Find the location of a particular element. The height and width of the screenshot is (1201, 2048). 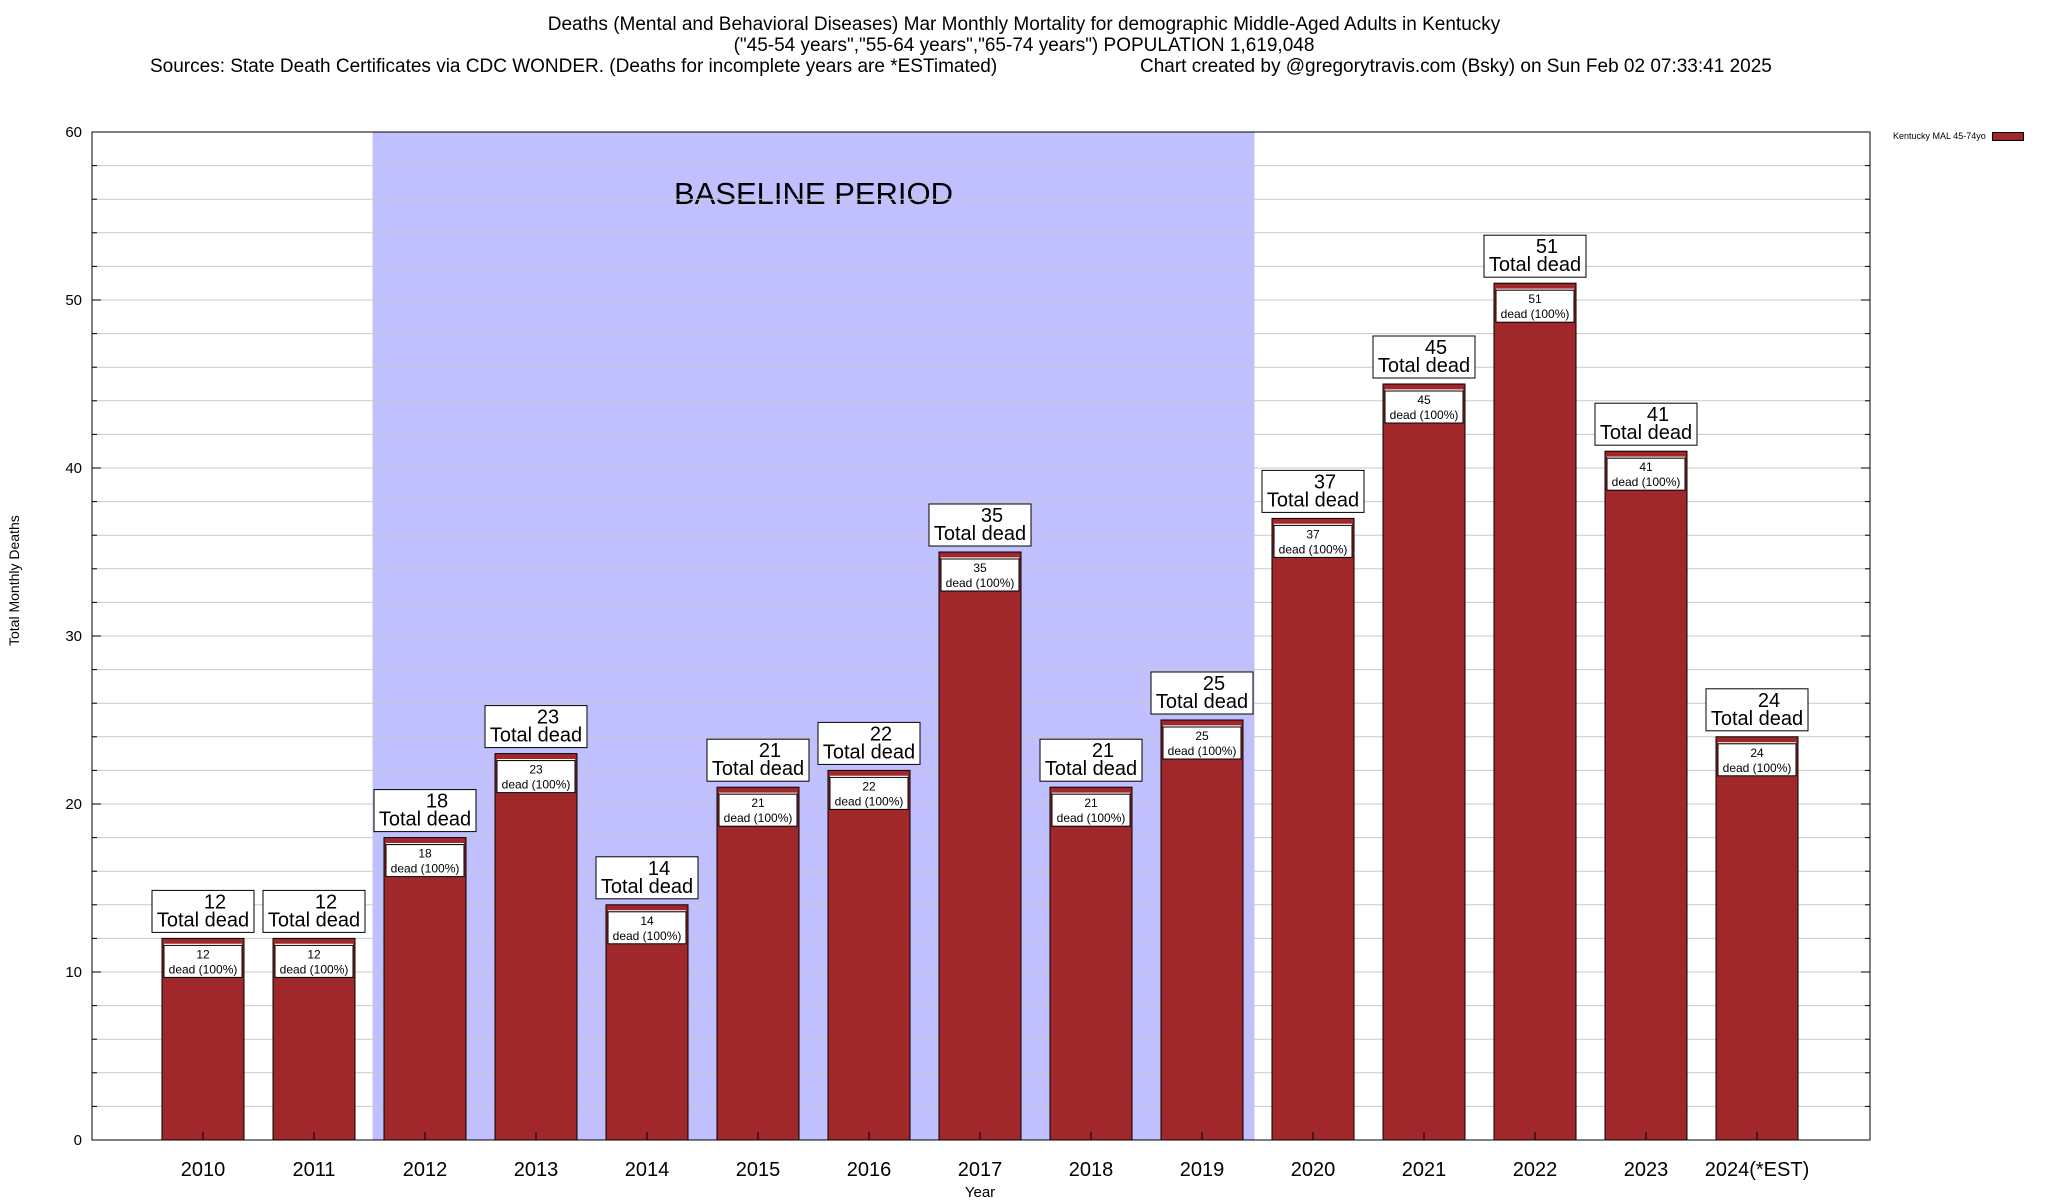

inner-value-label: 51 is located at coordinates (1535, 299).